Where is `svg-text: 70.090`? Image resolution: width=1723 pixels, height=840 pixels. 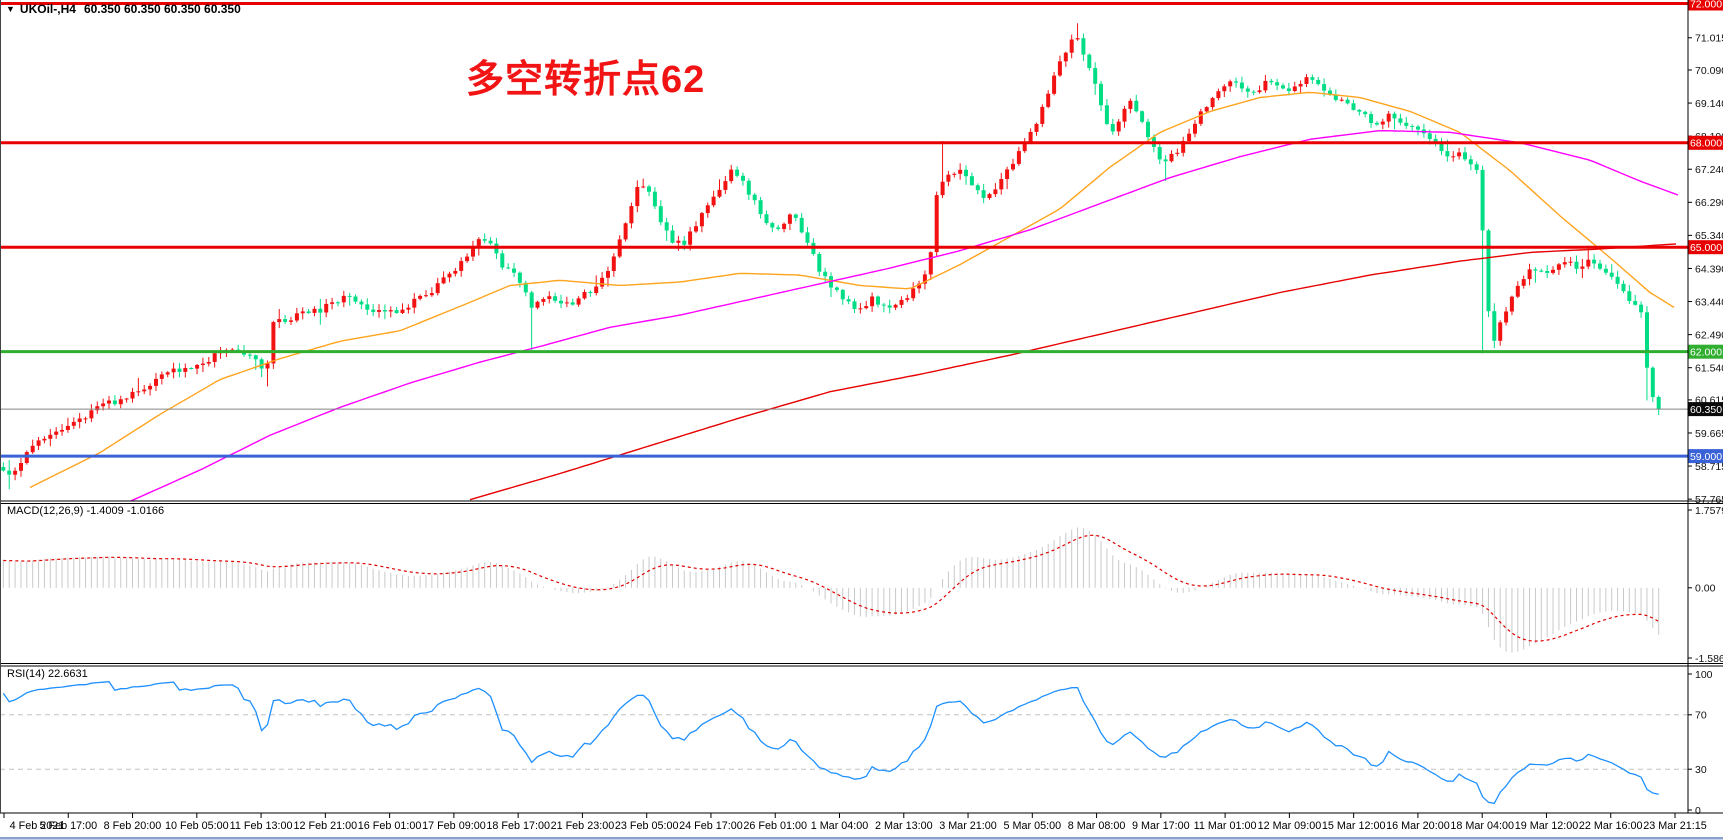 svg-text: 70.090 is located at coordinates (1709, 71).